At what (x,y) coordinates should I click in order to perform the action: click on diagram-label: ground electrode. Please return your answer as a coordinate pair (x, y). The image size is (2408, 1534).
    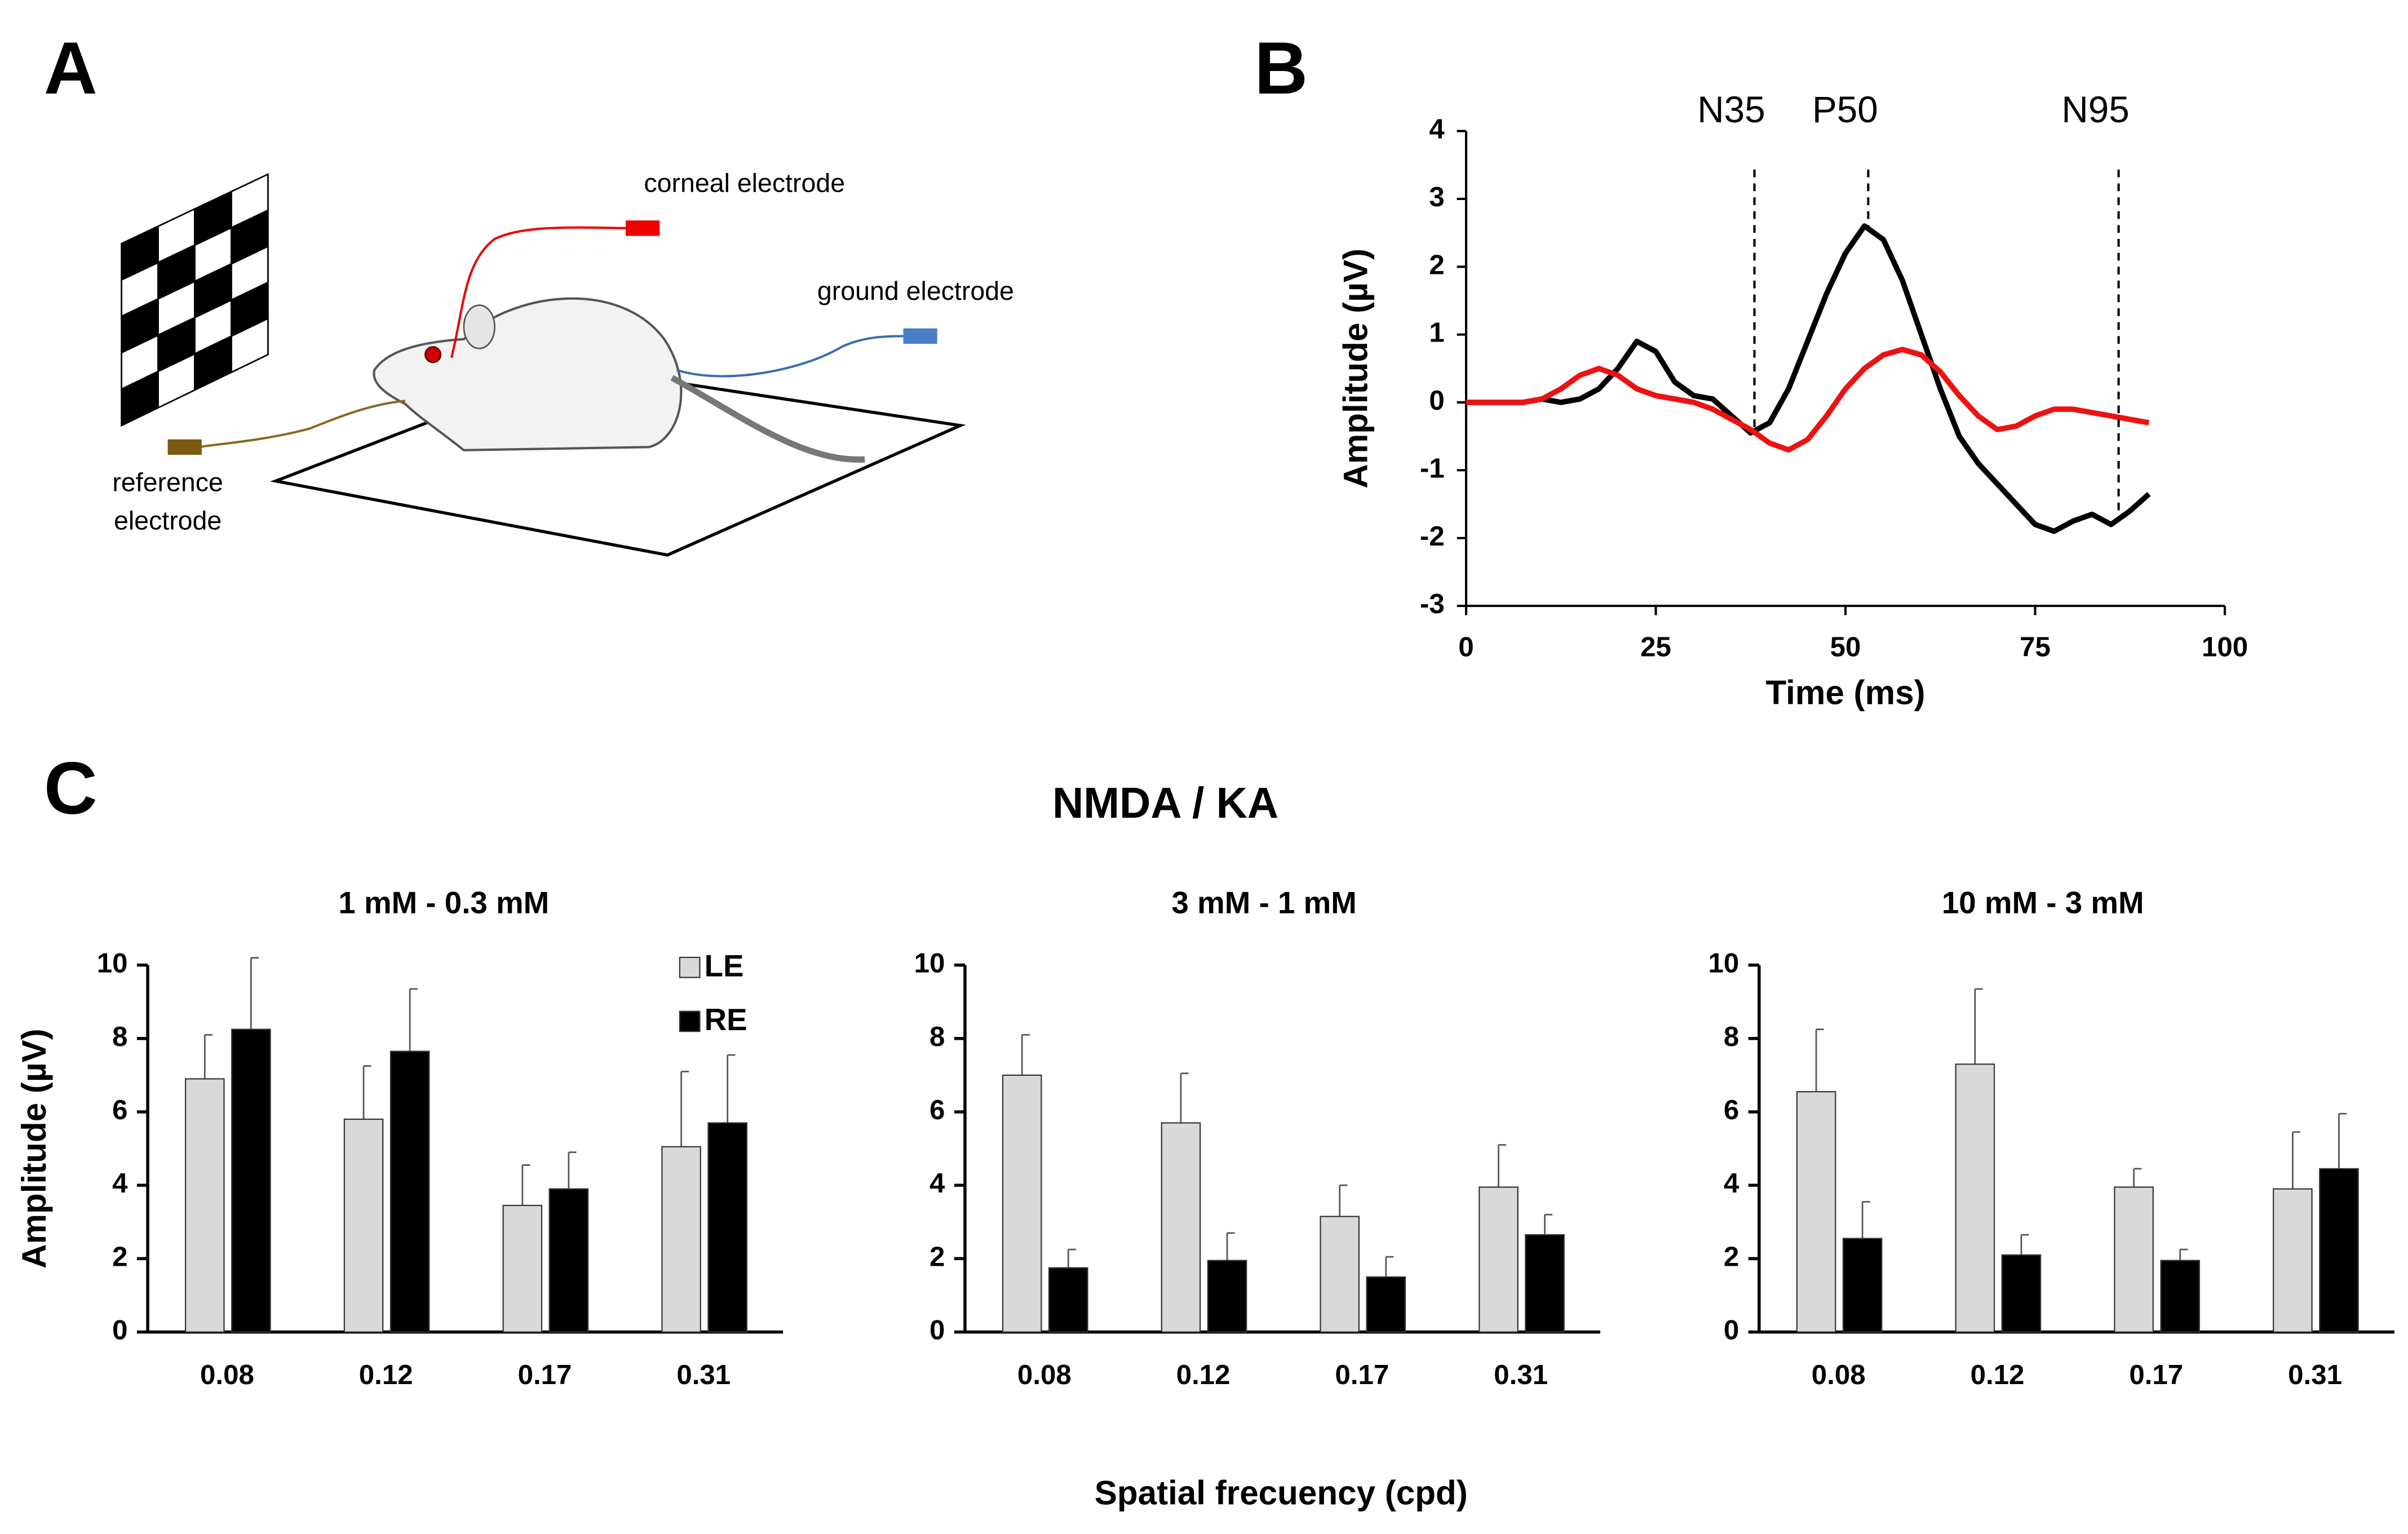
    Looking at the image, I should click on (915, 290).